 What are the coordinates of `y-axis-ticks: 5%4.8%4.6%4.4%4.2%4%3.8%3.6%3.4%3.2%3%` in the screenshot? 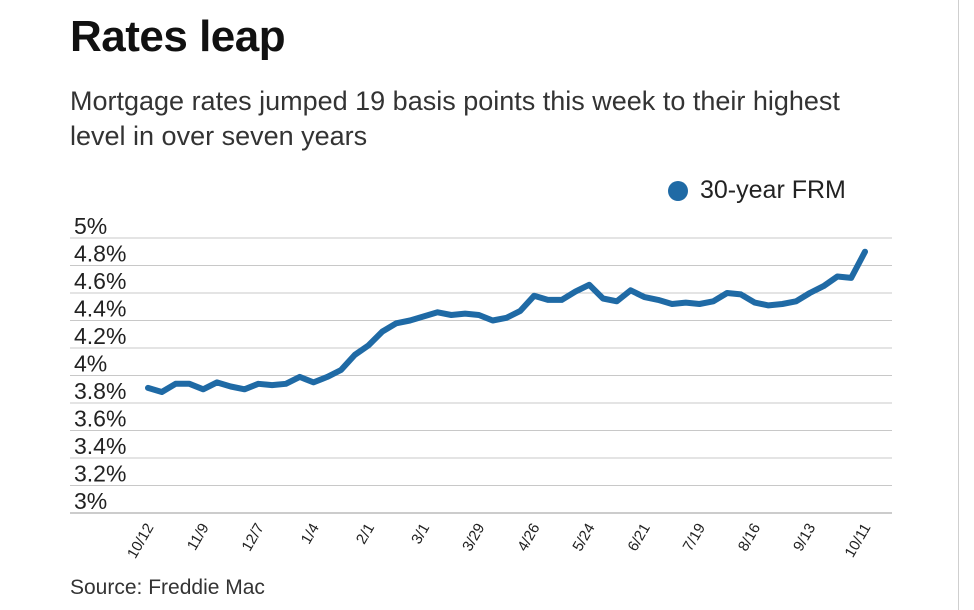 It's located at (100, 363).